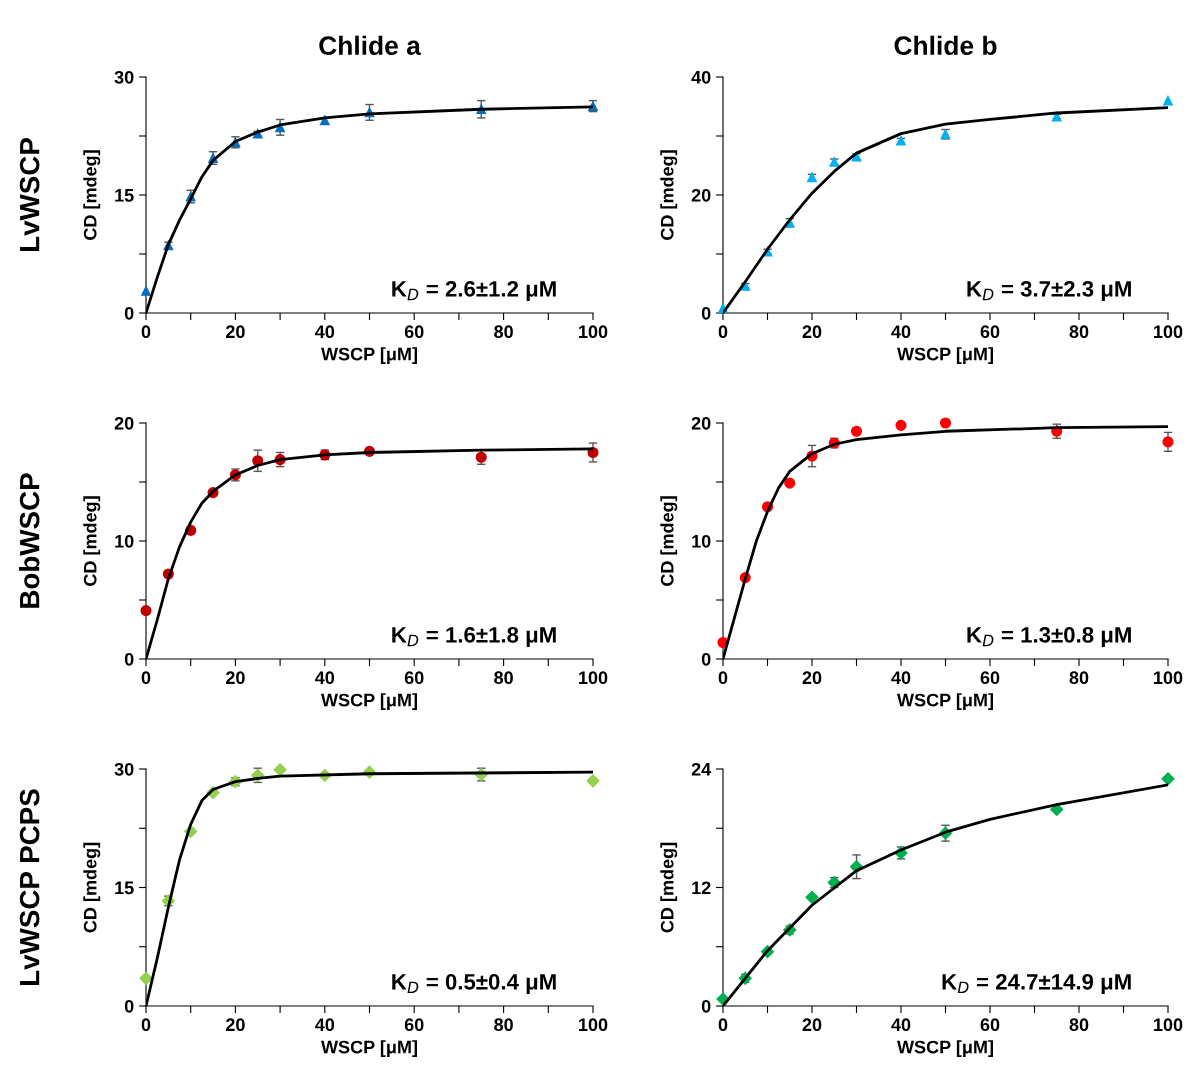 This screenshot has width=1189, height=1072. I want to click on annotation: K$_{D}$ = 1.6±1.8 μM, so click(474, 637).